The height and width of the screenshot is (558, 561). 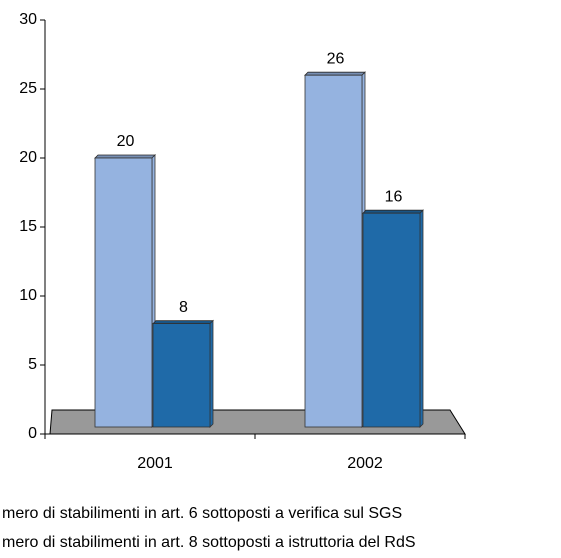 I want to click on y-tick-label: 15, so click(x=28, y=226).